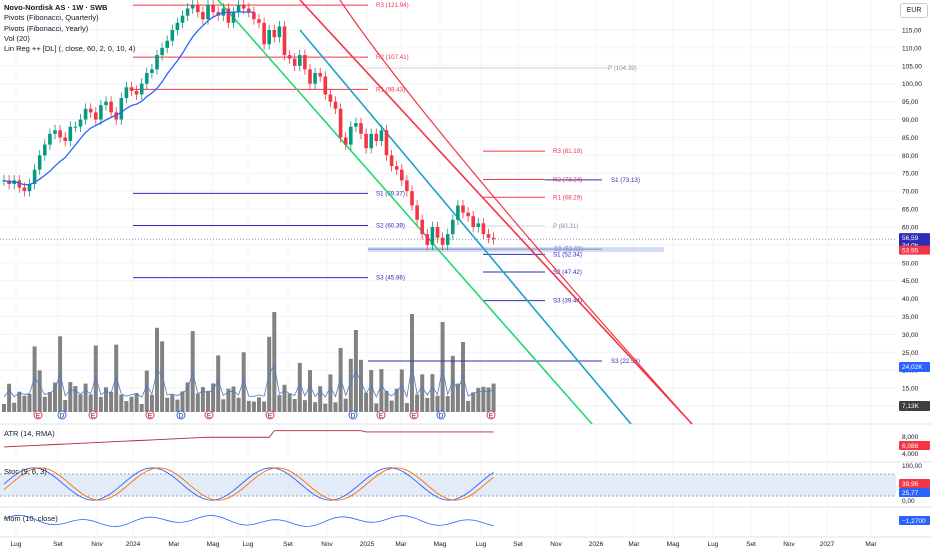 This screenshot has width=932, height=555. I want to click on price-axis-label: 45,00, so click(910, 281).